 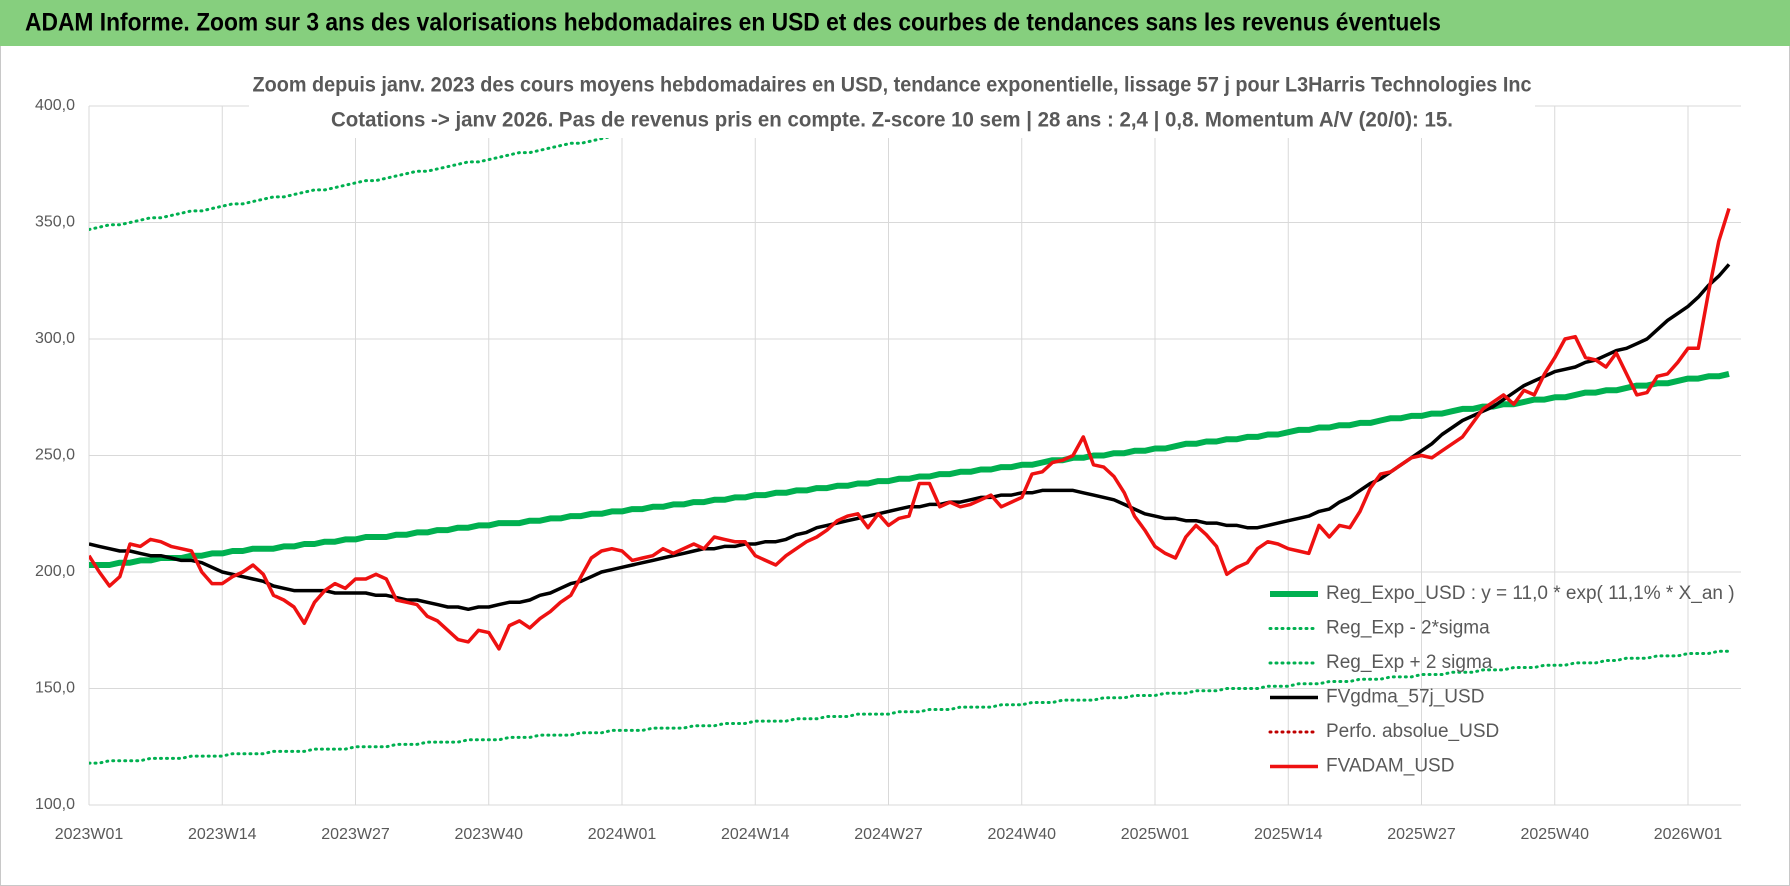 What do you see at coordinates (1555, 834) in the screenshot?
I see `x-tick-label: 2025W40` at bounding box center [1555, 834].